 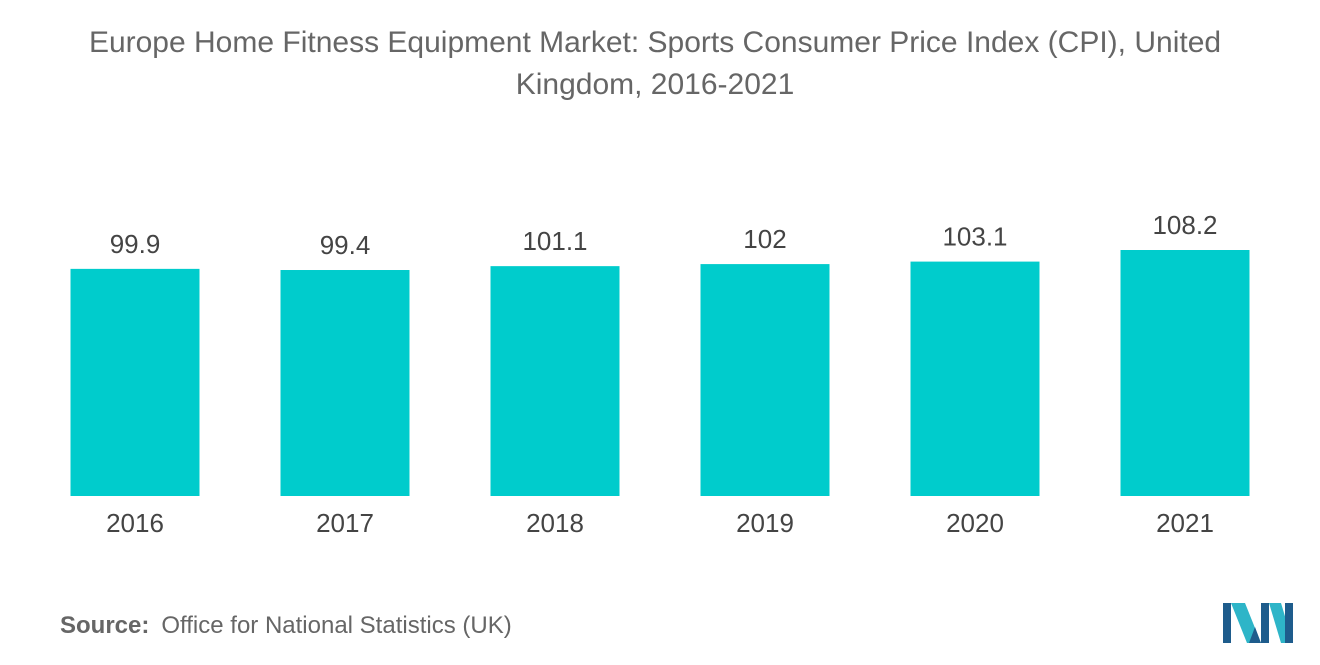 What do you see at coordinates (1185, 373) in the screenshot?
I see `bar-2021` at bounding box center [1185, 373].